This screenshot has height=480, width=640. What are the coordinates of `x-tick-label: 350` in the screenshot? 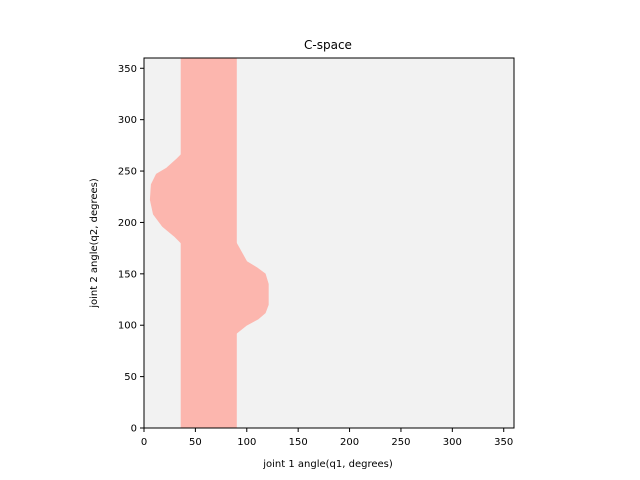 It's located at (503, 442).